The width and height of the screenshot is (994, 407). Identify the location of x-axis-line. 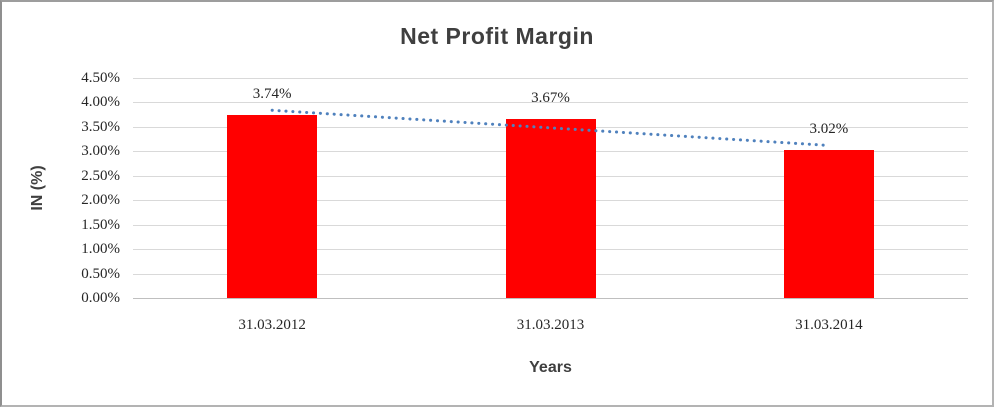
(550, 298).